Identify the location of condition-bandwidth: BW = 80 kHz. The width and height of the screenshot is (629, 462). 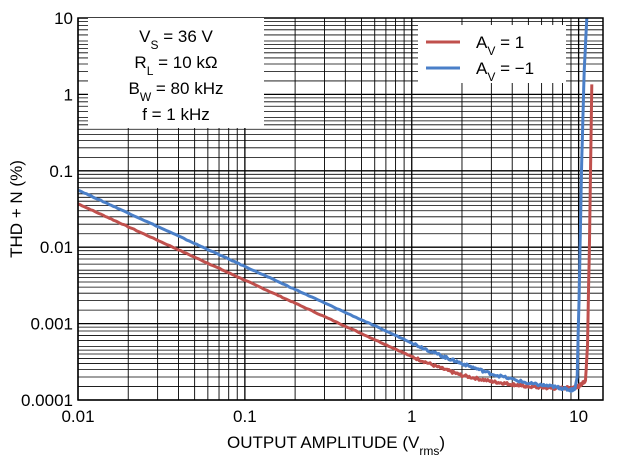
(176, 91).